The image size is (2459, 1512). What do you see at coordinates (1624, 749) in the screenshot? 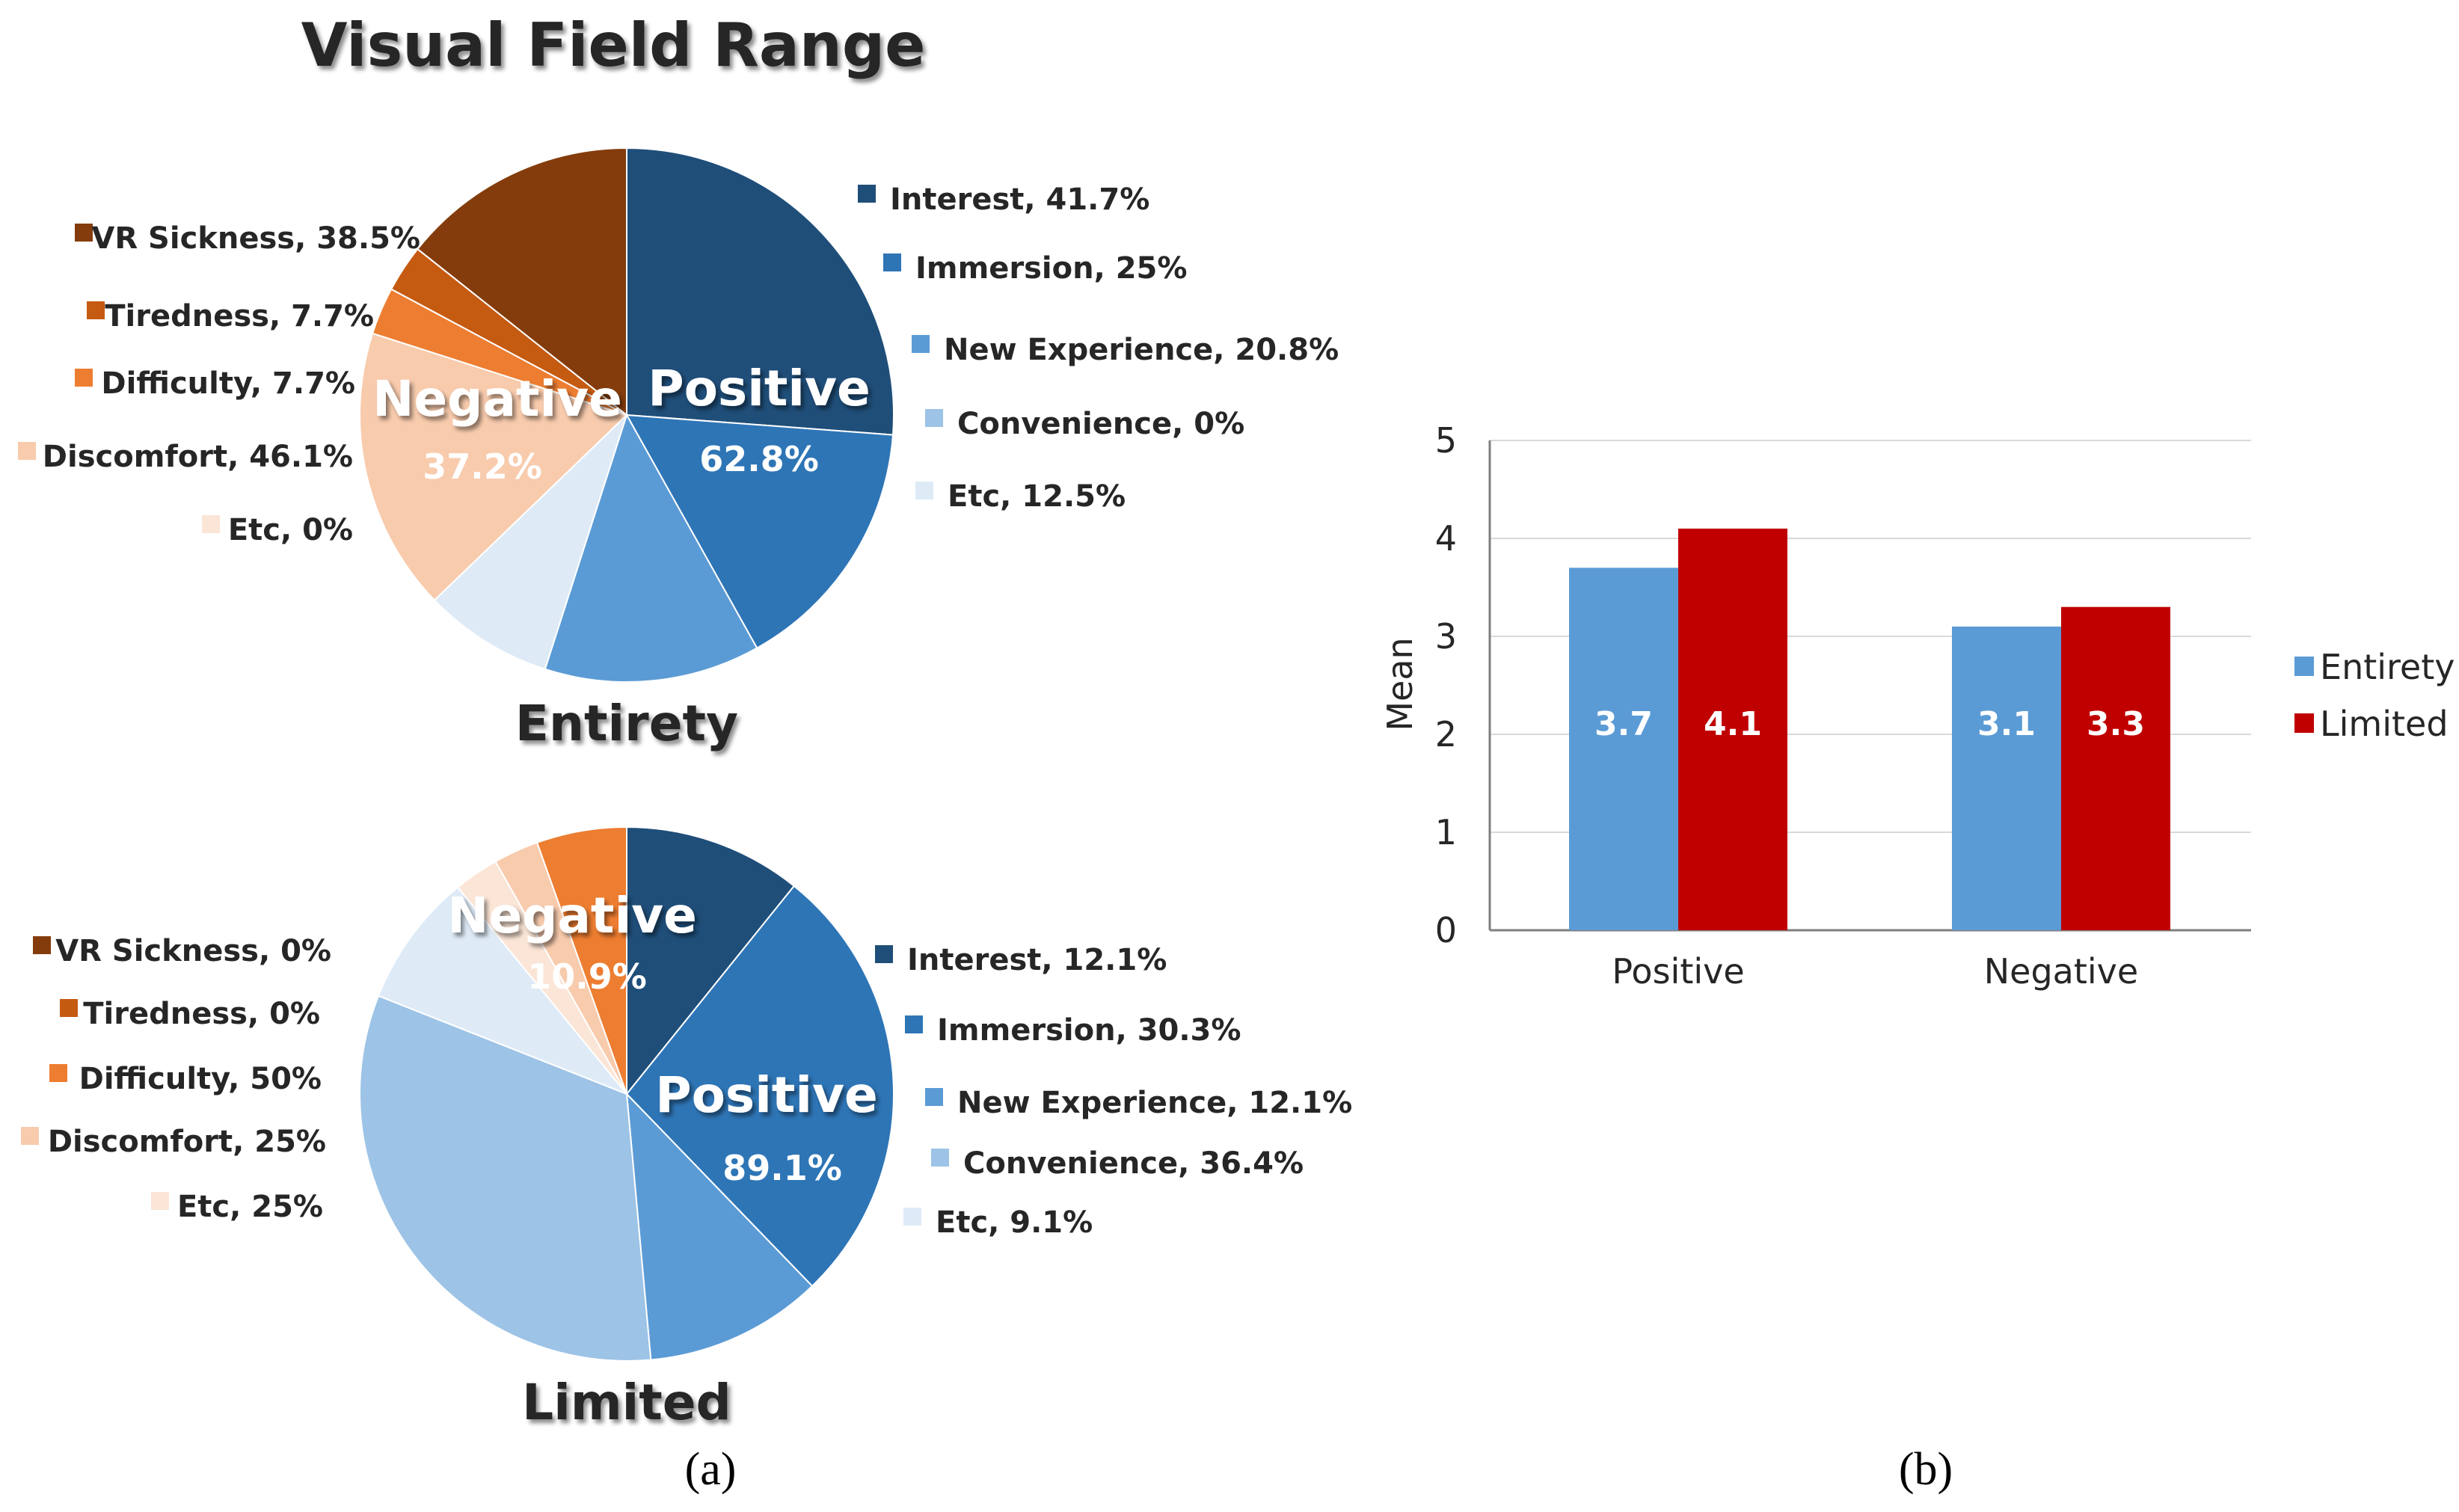
I see `bar-positive-entirety` at bounding box center [1624, 749].